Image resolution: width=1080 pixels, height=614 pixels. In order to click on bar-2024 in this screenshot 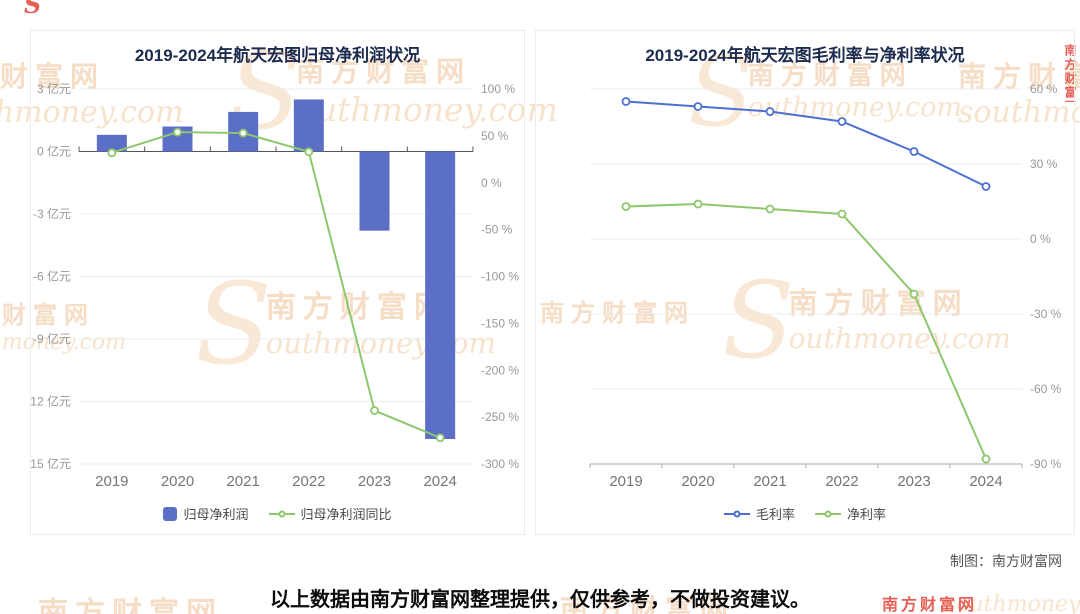, I will do `click(440, 295)`.